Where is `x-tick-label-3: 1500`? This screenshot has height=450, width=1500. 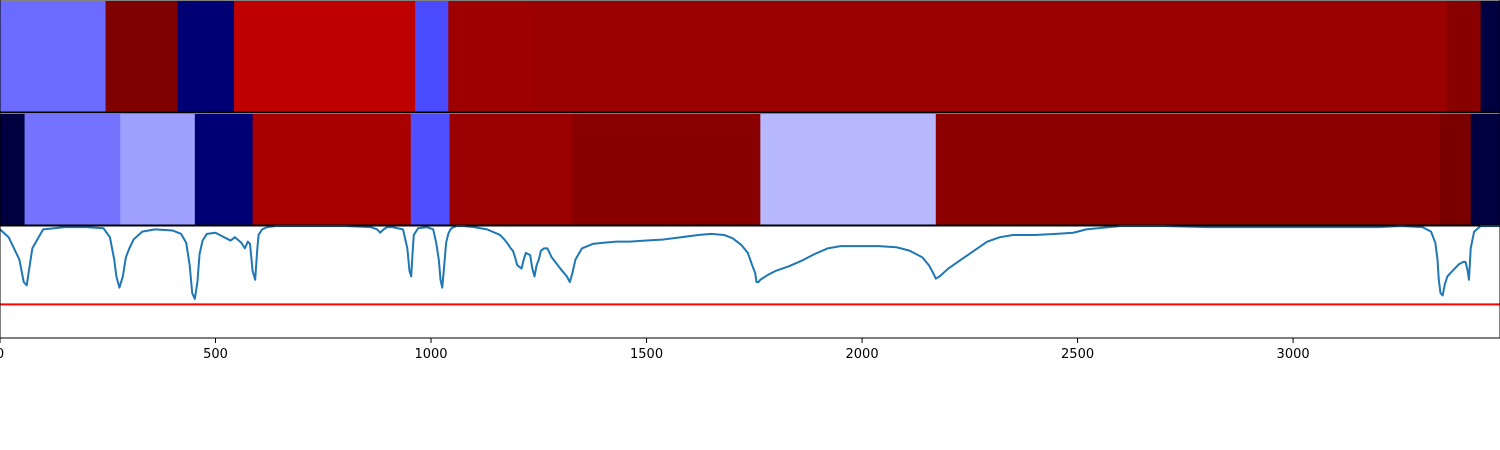 x-tick-label-3: 1500 is located at coordinates (646, 354).